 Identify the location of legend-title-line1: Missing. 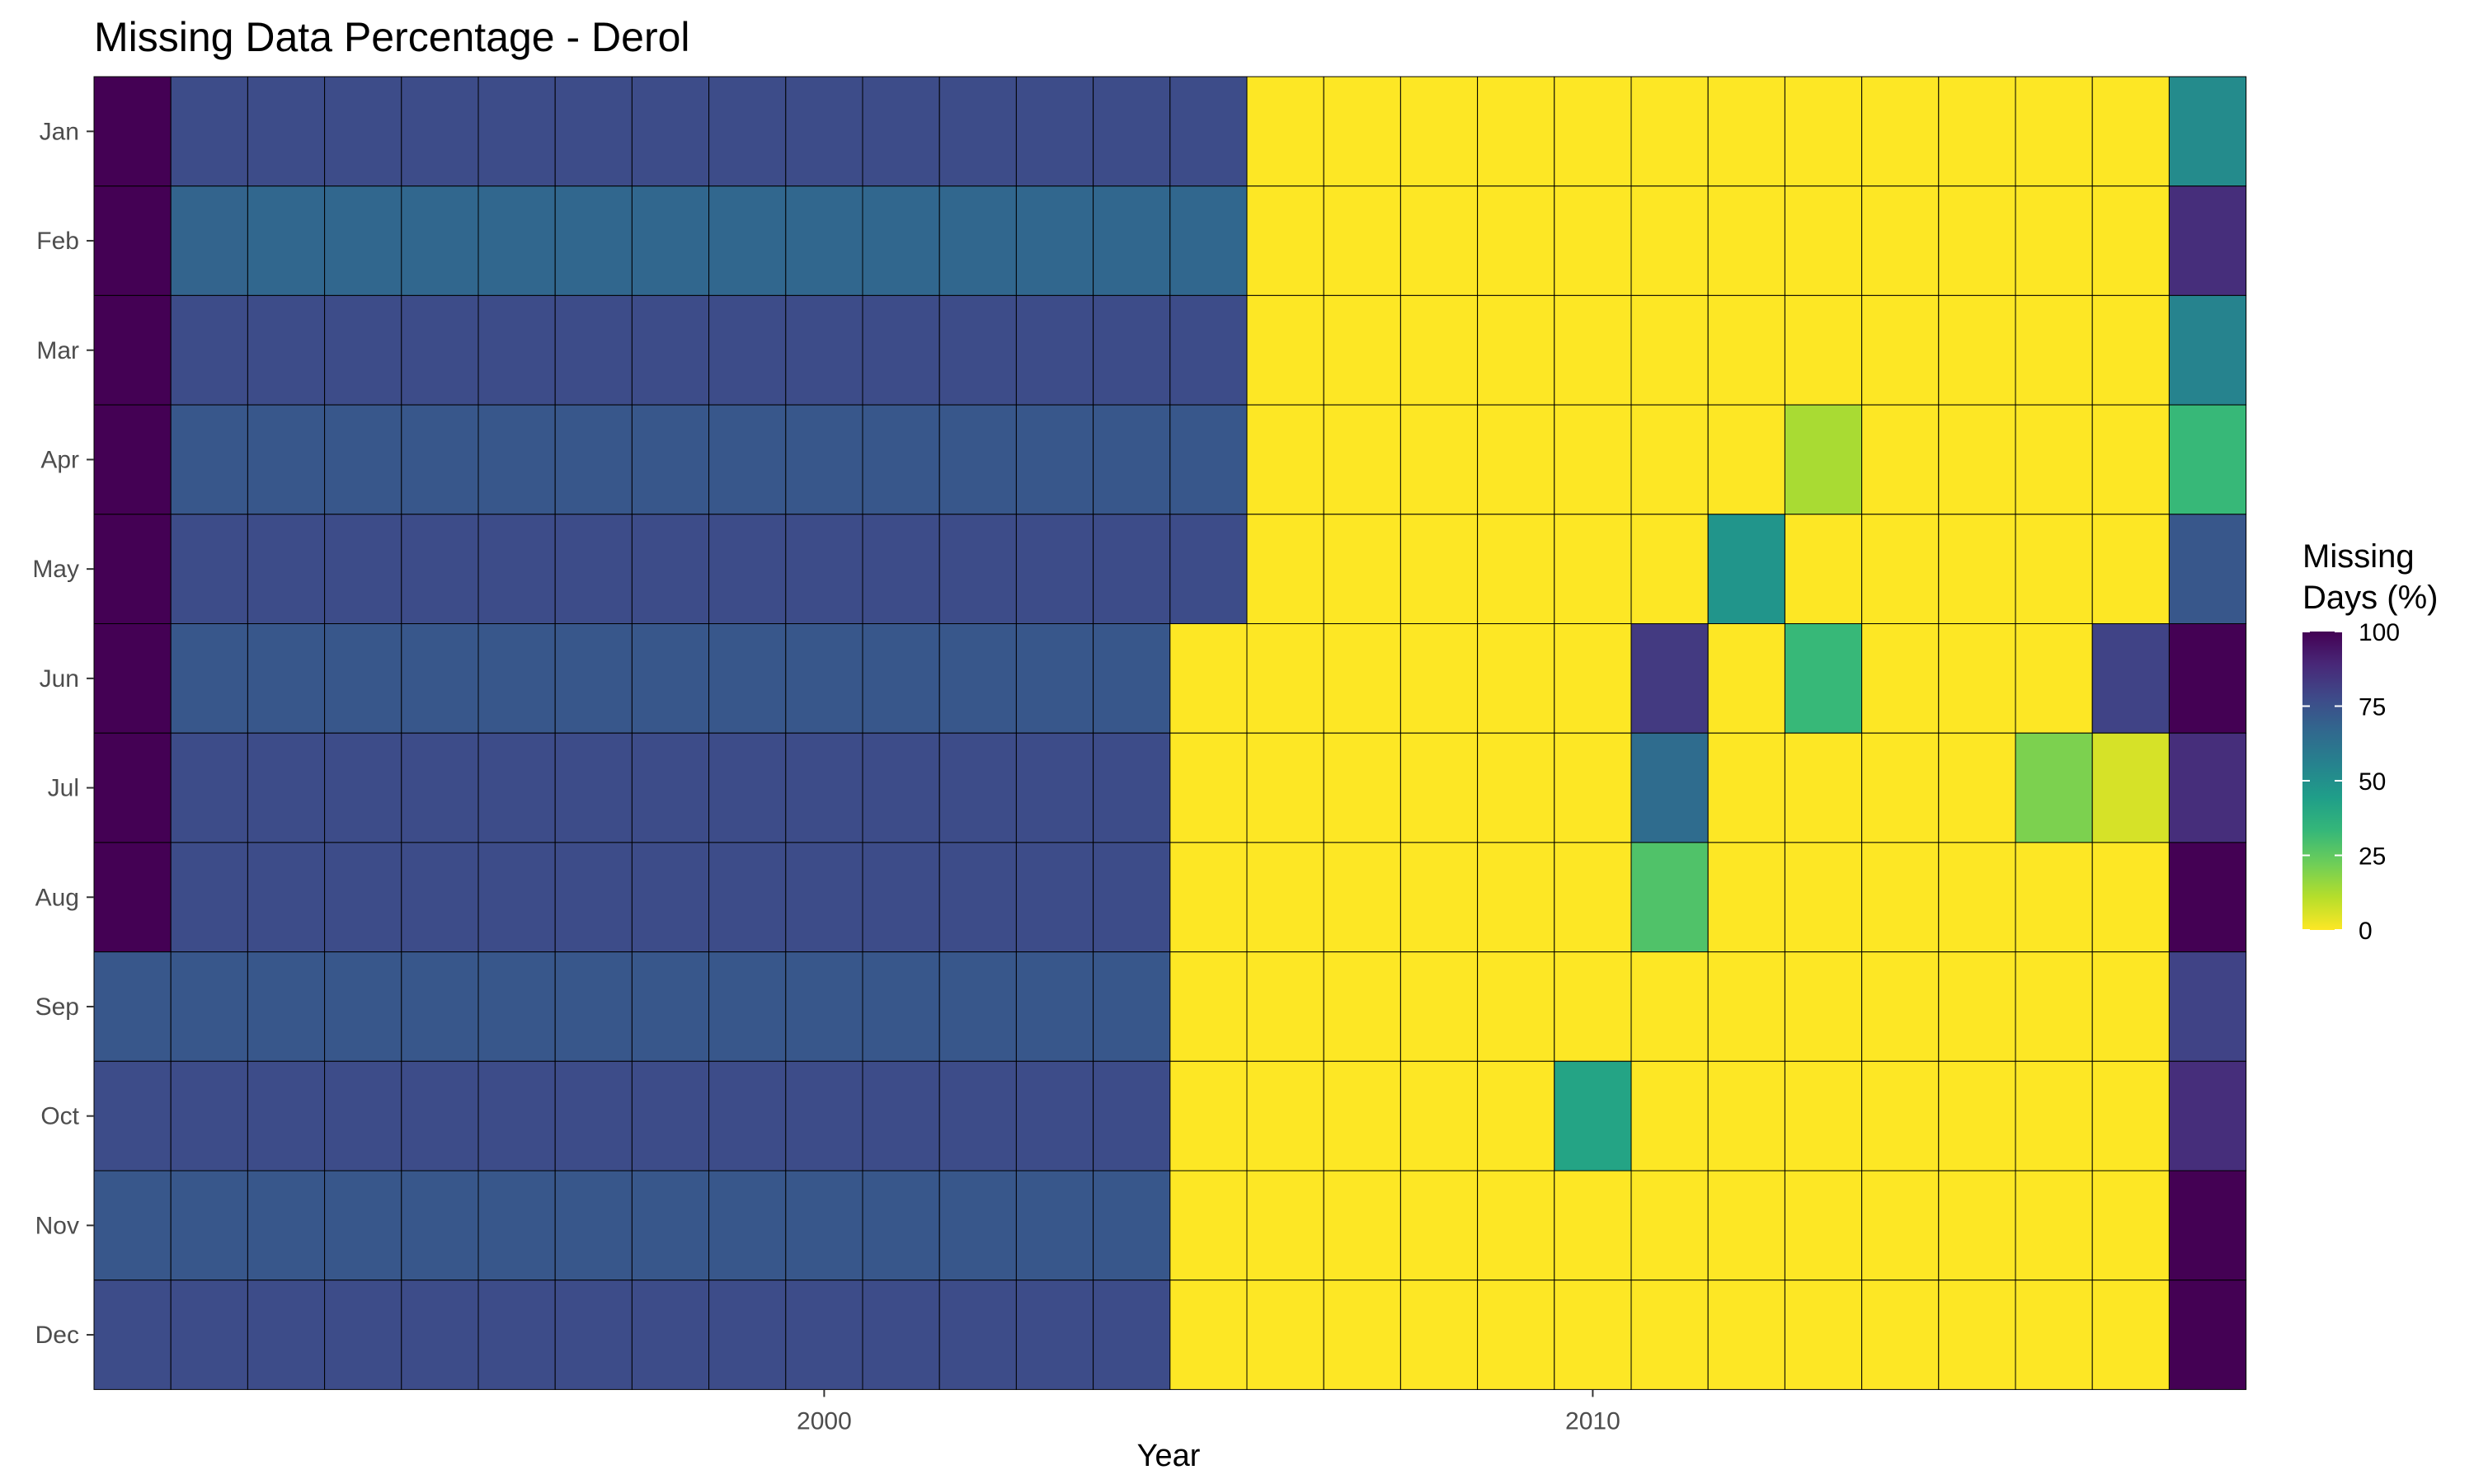
(2358, 556).